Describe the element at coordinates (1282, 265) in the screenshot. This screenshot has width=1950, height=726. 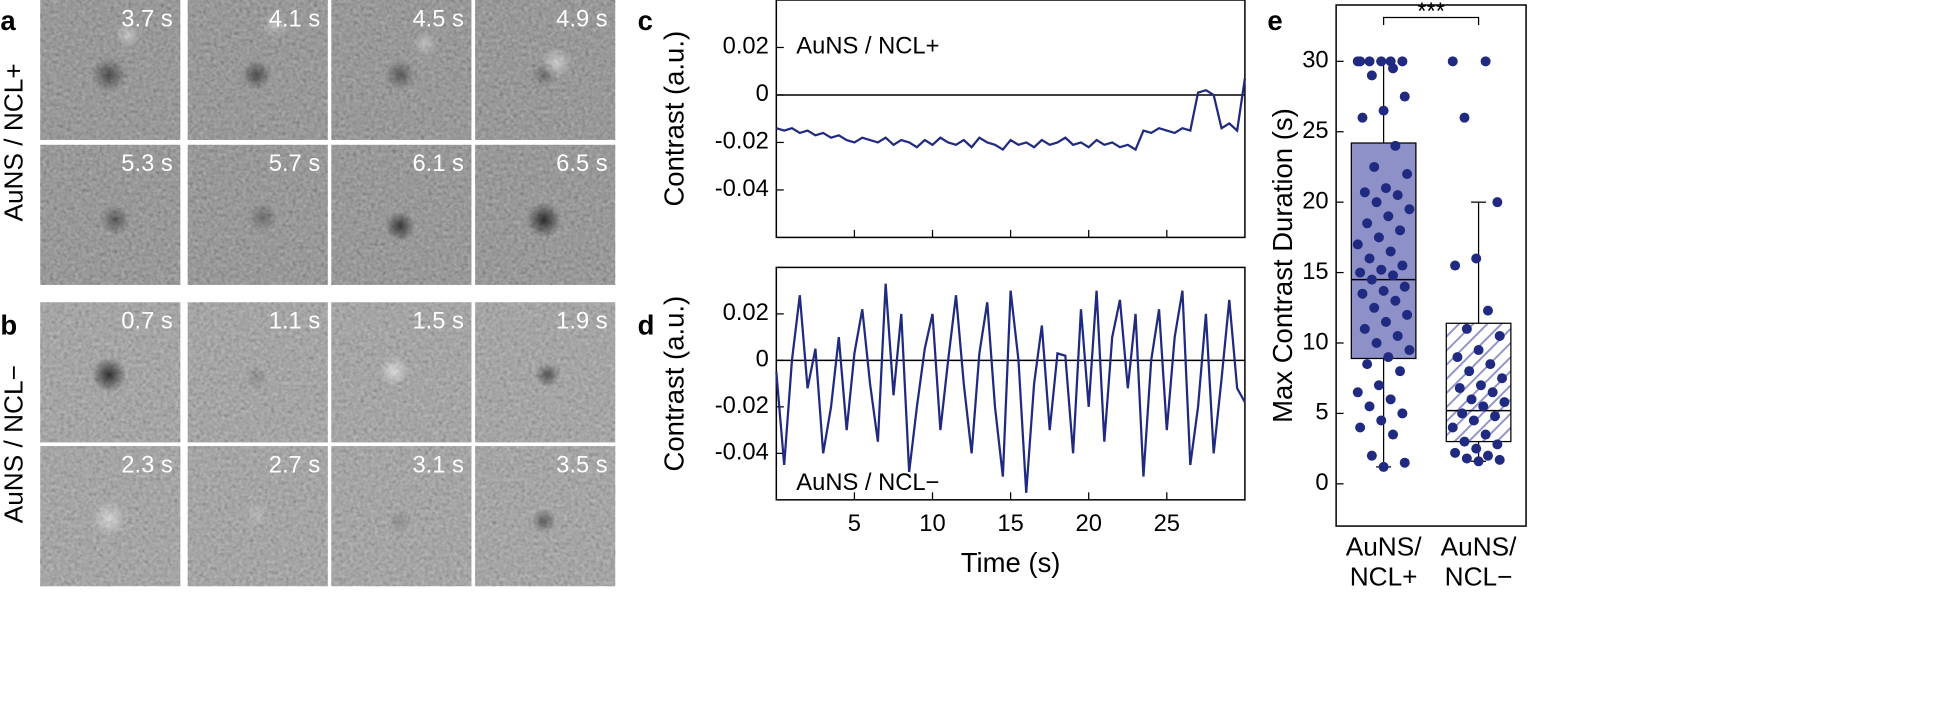
I see `y-axis-label: Max Contrast Duration (s)` at that location.